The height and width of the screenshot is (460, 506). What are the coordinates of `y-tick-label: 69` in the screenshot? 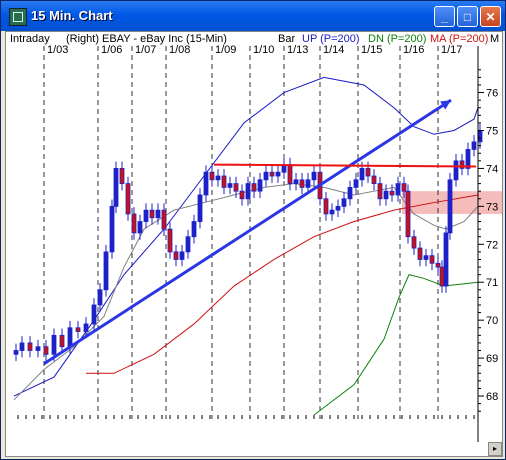 It's located at (492, 359).